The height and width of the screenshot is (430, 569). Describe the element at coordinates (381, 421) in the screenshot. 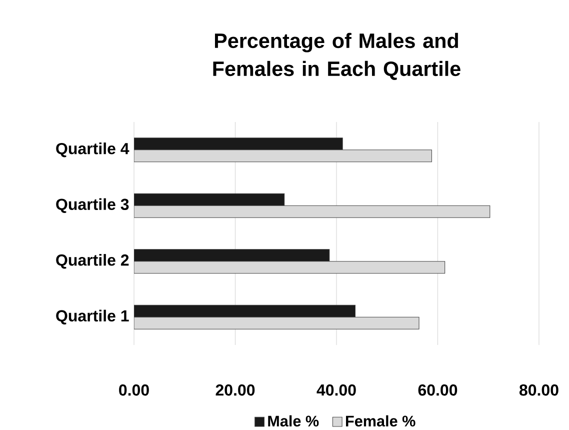

I see `legend-label: Female %` at that location.